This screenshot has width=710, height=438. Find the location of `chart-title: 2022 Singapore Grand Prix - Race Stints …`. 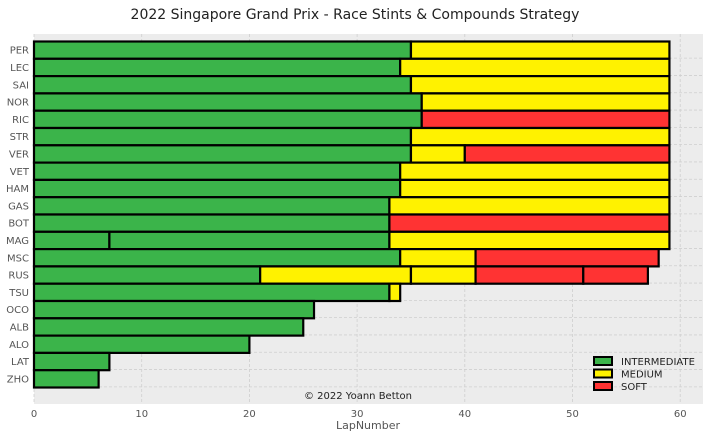

chart-title: 2022 Singapore Grand Prix - Race Stints … is located at coordinates (355, 15).